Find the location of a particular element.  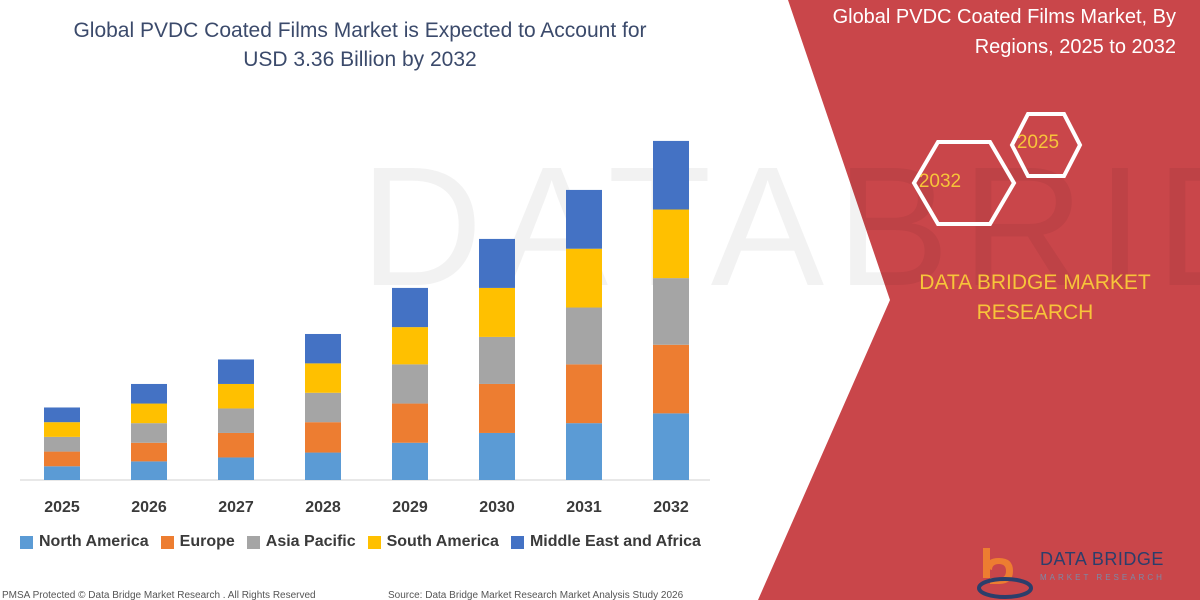

legend-item-europe: Europe is located at coordinates (197, 542).